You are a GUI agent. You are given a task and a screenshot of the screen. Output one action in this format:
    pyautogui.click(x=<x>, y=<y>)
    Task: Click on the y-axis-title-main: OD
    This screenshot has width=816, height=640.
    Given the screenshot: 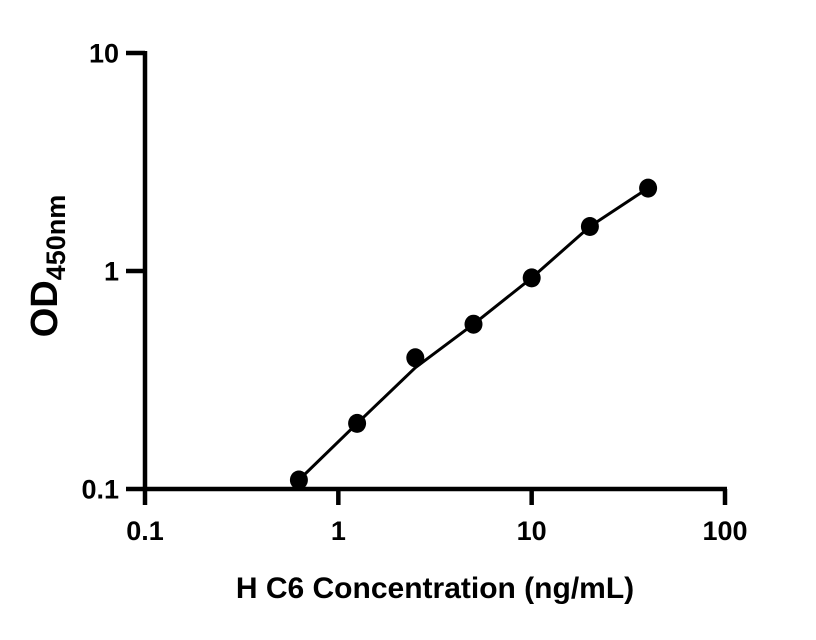 What is the action you would take?
    pyautogui.click(x=45, y=308)
    